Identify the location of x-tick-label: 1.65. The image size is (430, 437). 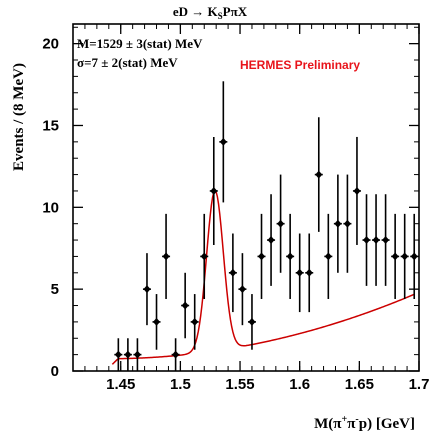
(359, 384).